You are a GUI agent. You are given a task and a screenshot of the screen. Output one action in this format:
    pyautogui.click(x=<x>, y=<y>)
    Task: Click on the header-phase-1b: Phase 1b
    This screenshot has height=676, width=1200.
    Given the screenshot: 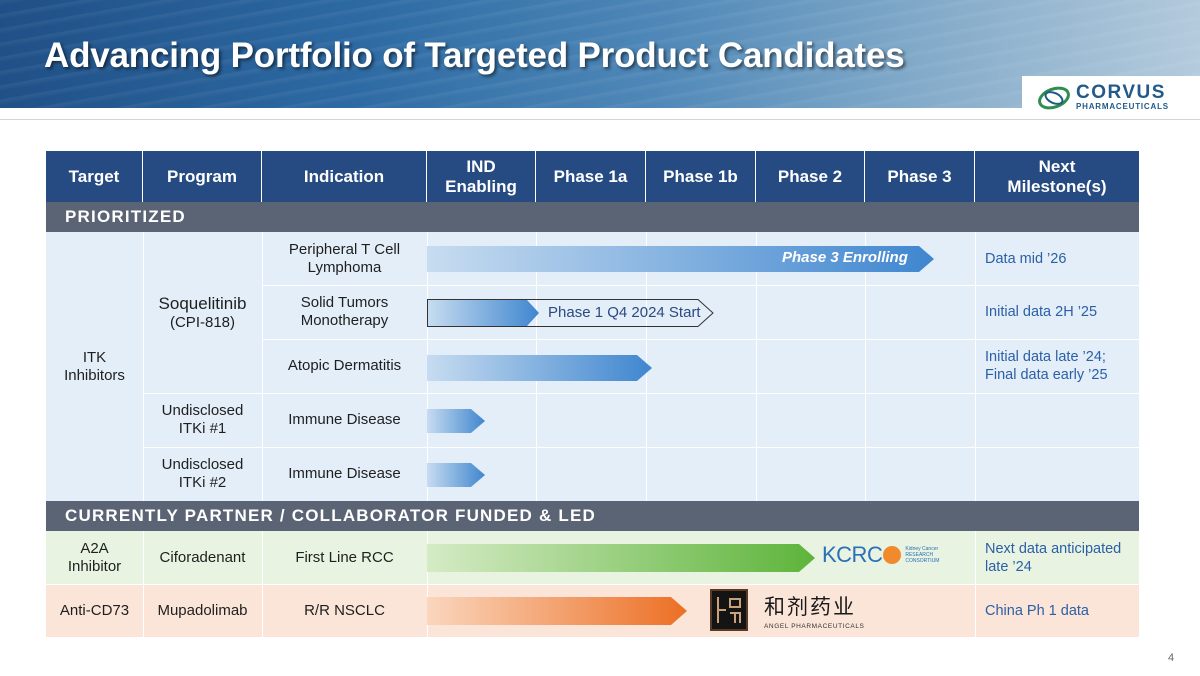 What is the action you would take?
    pyautogui.click(x=701, y=176)
    